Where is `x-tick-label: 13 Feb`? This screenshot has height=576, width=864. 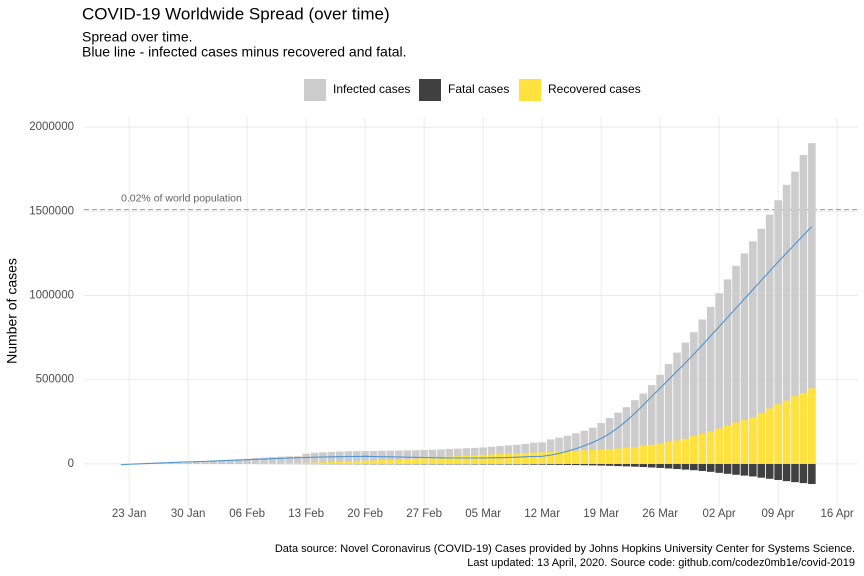
x-tick-label: 13 Feb is located at coordinates (306, 514).